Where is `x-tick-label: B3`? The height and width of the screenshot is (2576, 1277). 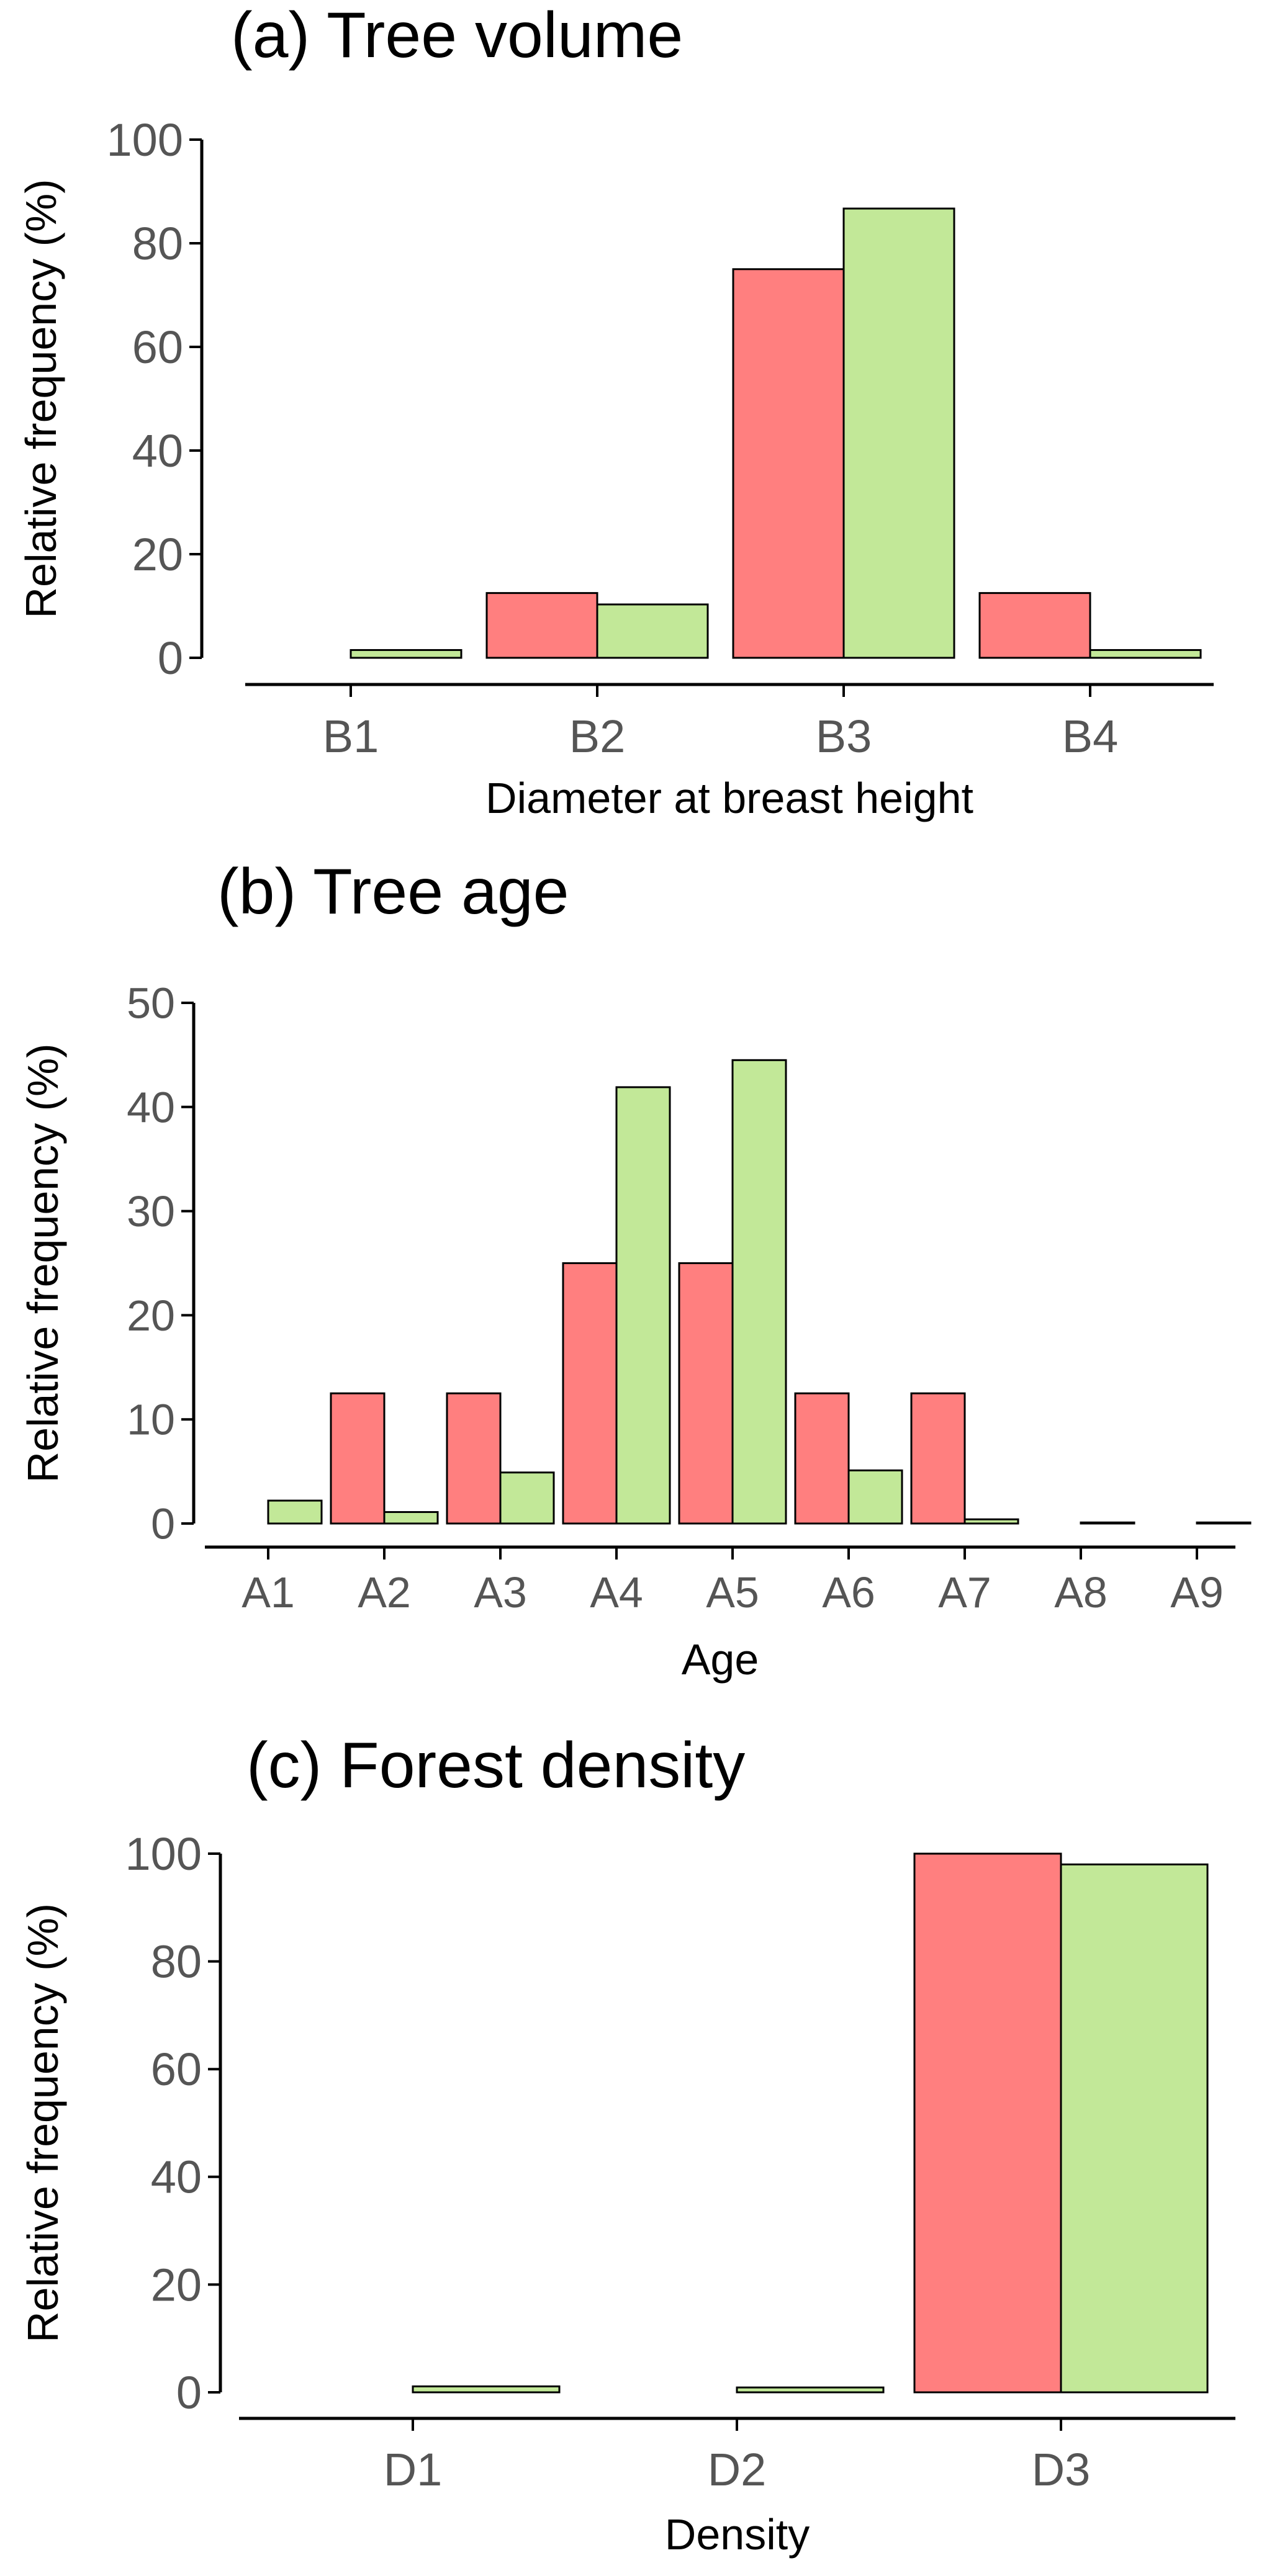
x-tick-label: B3 is located at coordinates (844, 737).